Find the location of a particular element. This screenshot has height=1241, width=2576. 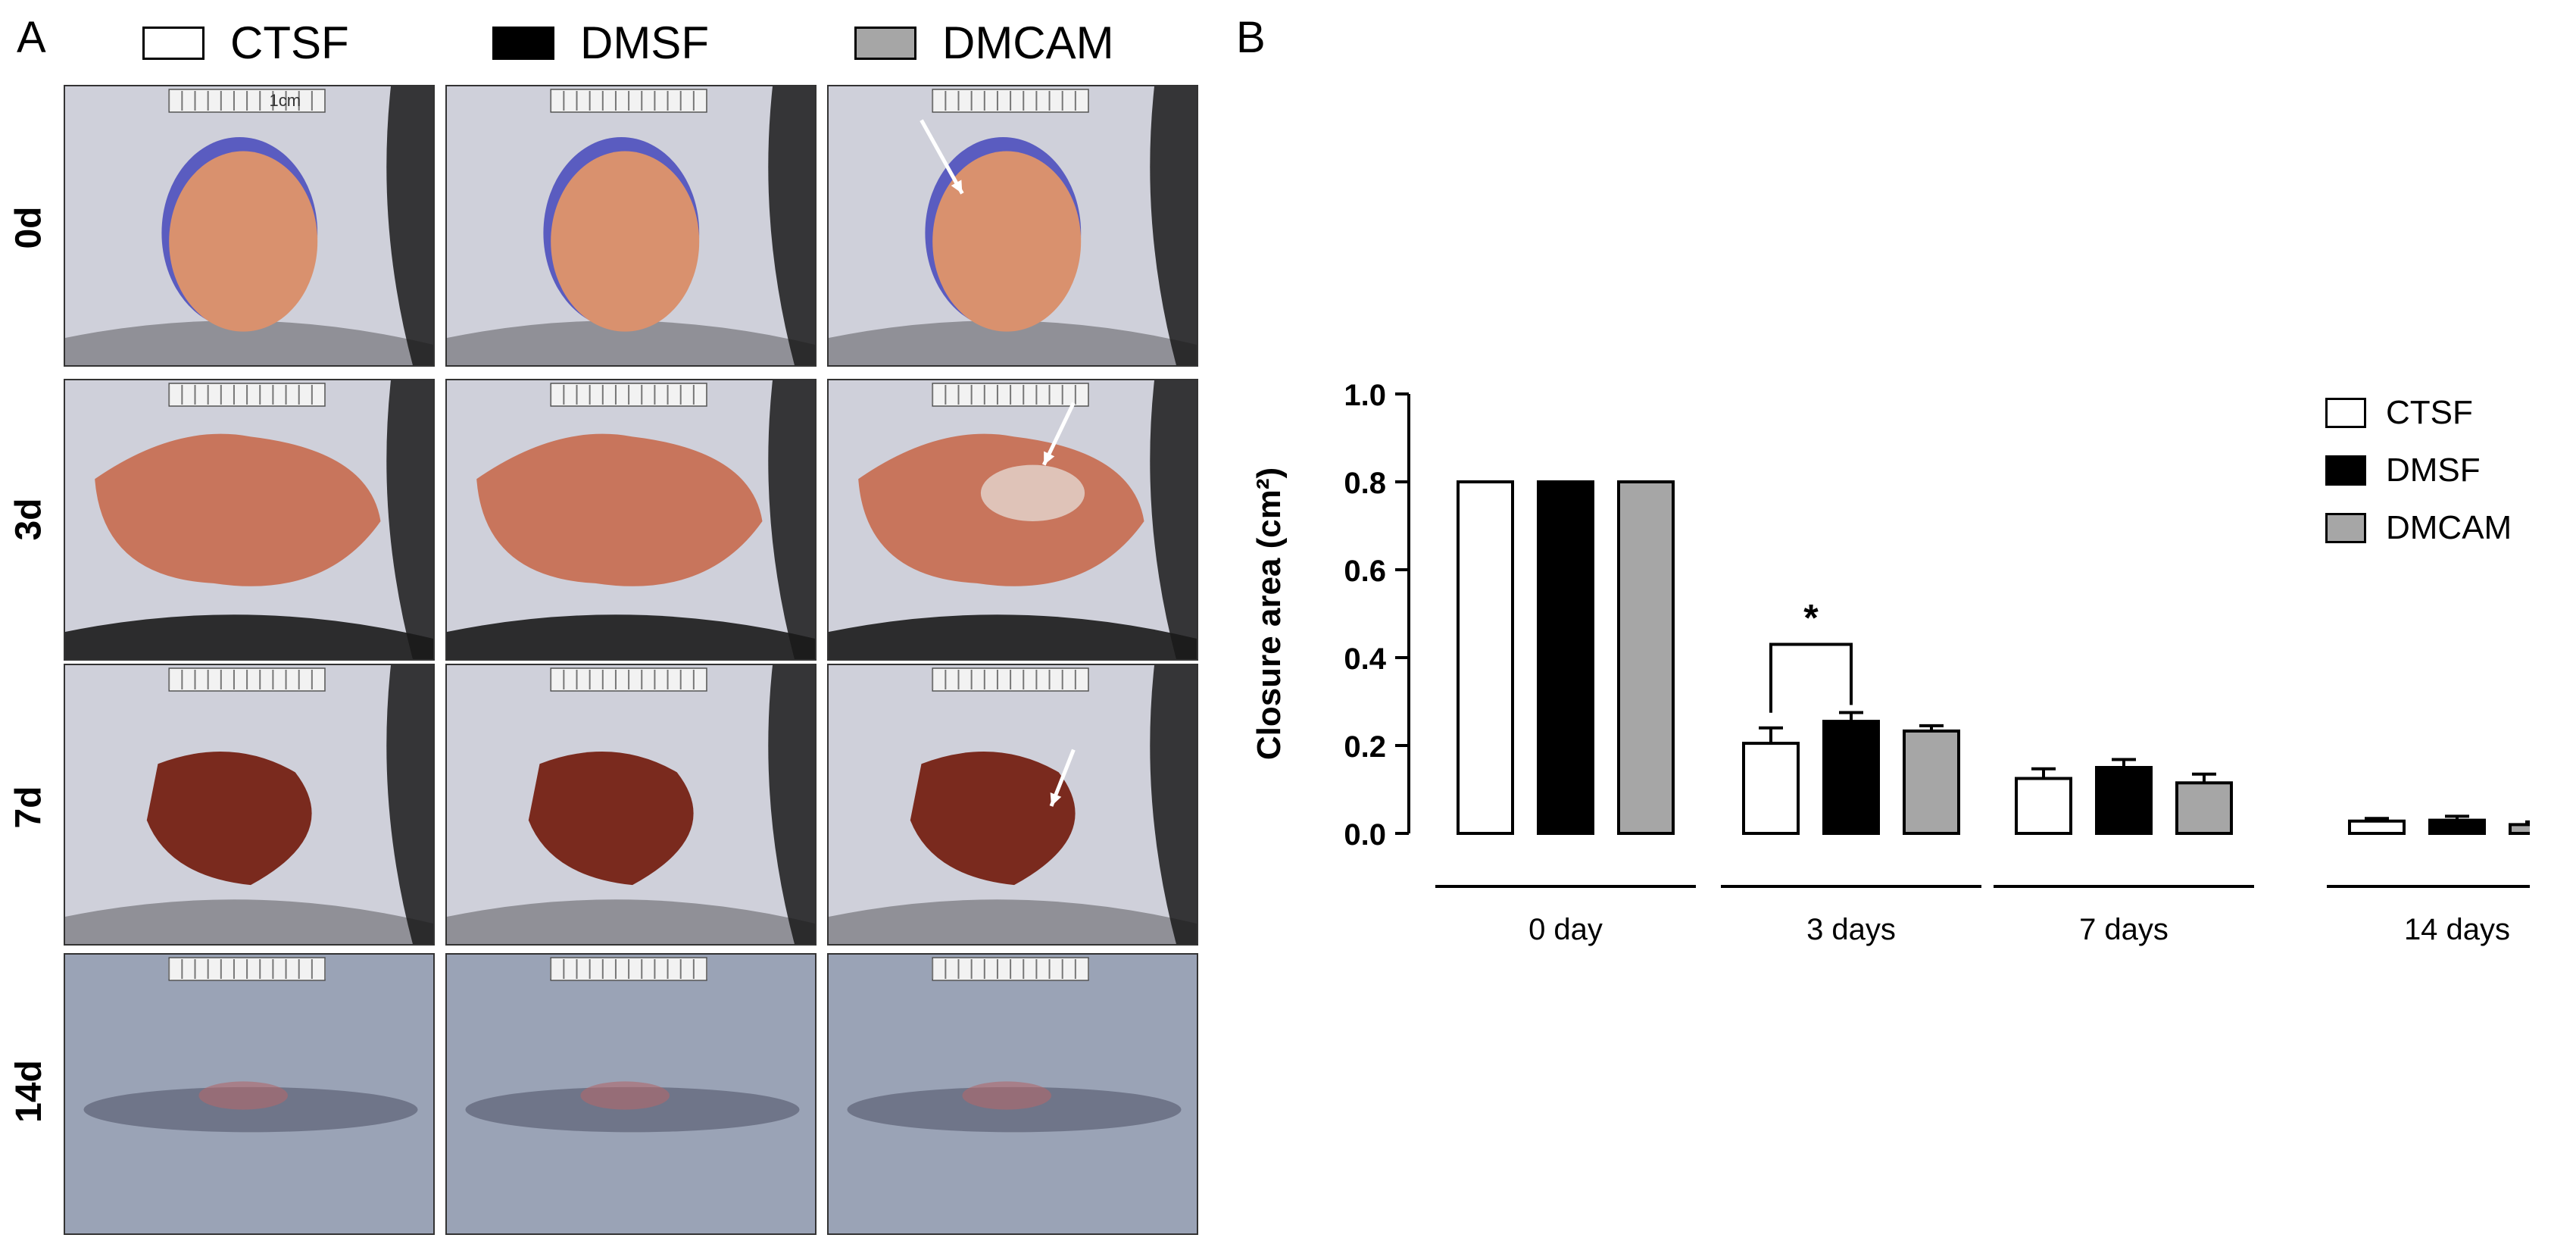

legend-swatch-ctsf is located at coordinates (174, 43).